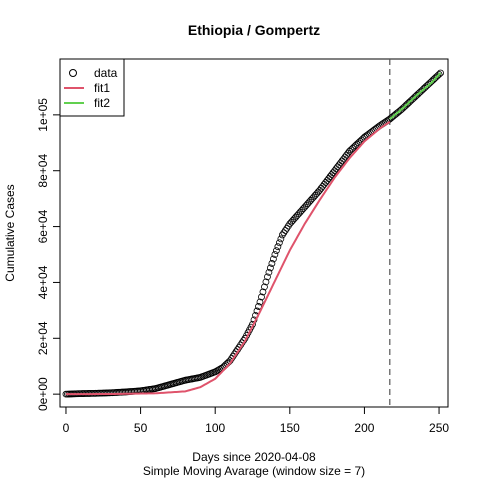 The image size is (480, 480). I want to click on x-tick-label: 250, so click(439, 428).